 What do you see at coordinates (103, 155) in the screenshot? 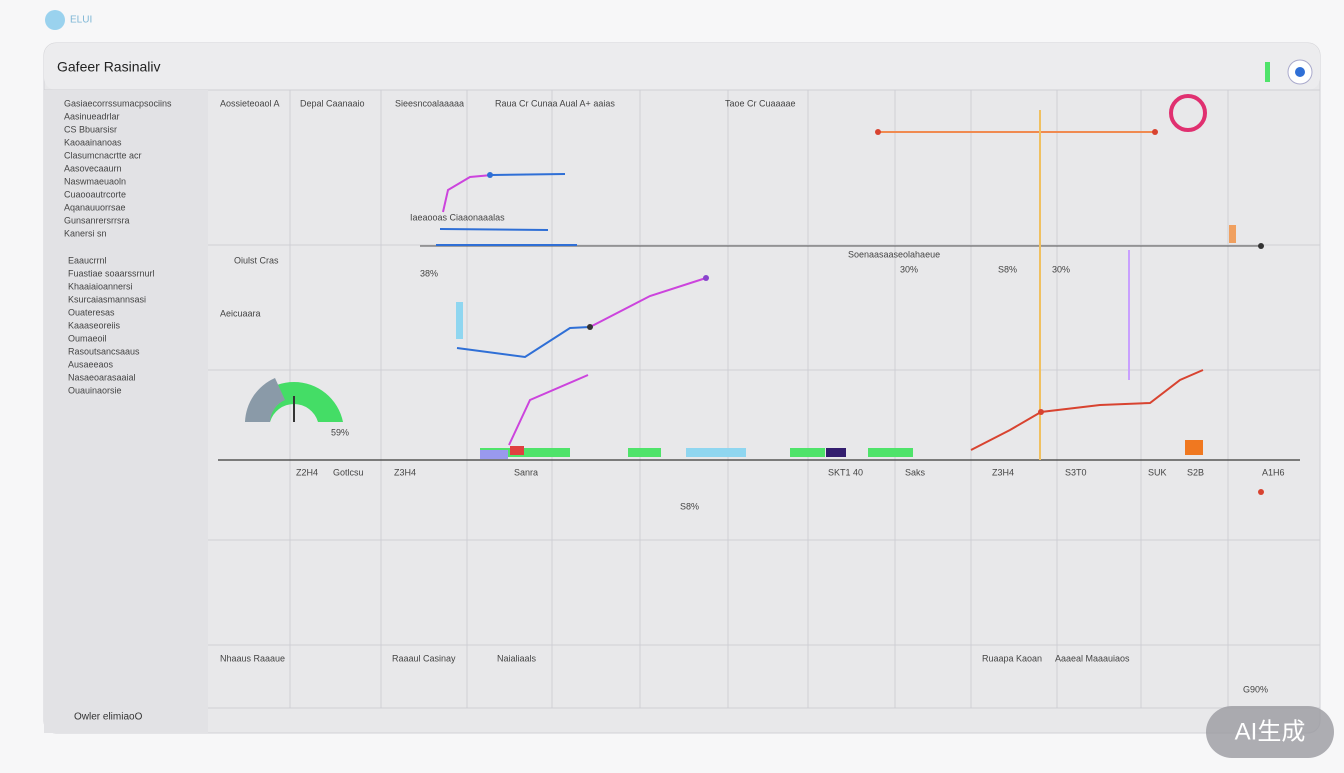
I see `sidebar-item: Clasumcnacrtte acr` at bounding box center [103, 155].